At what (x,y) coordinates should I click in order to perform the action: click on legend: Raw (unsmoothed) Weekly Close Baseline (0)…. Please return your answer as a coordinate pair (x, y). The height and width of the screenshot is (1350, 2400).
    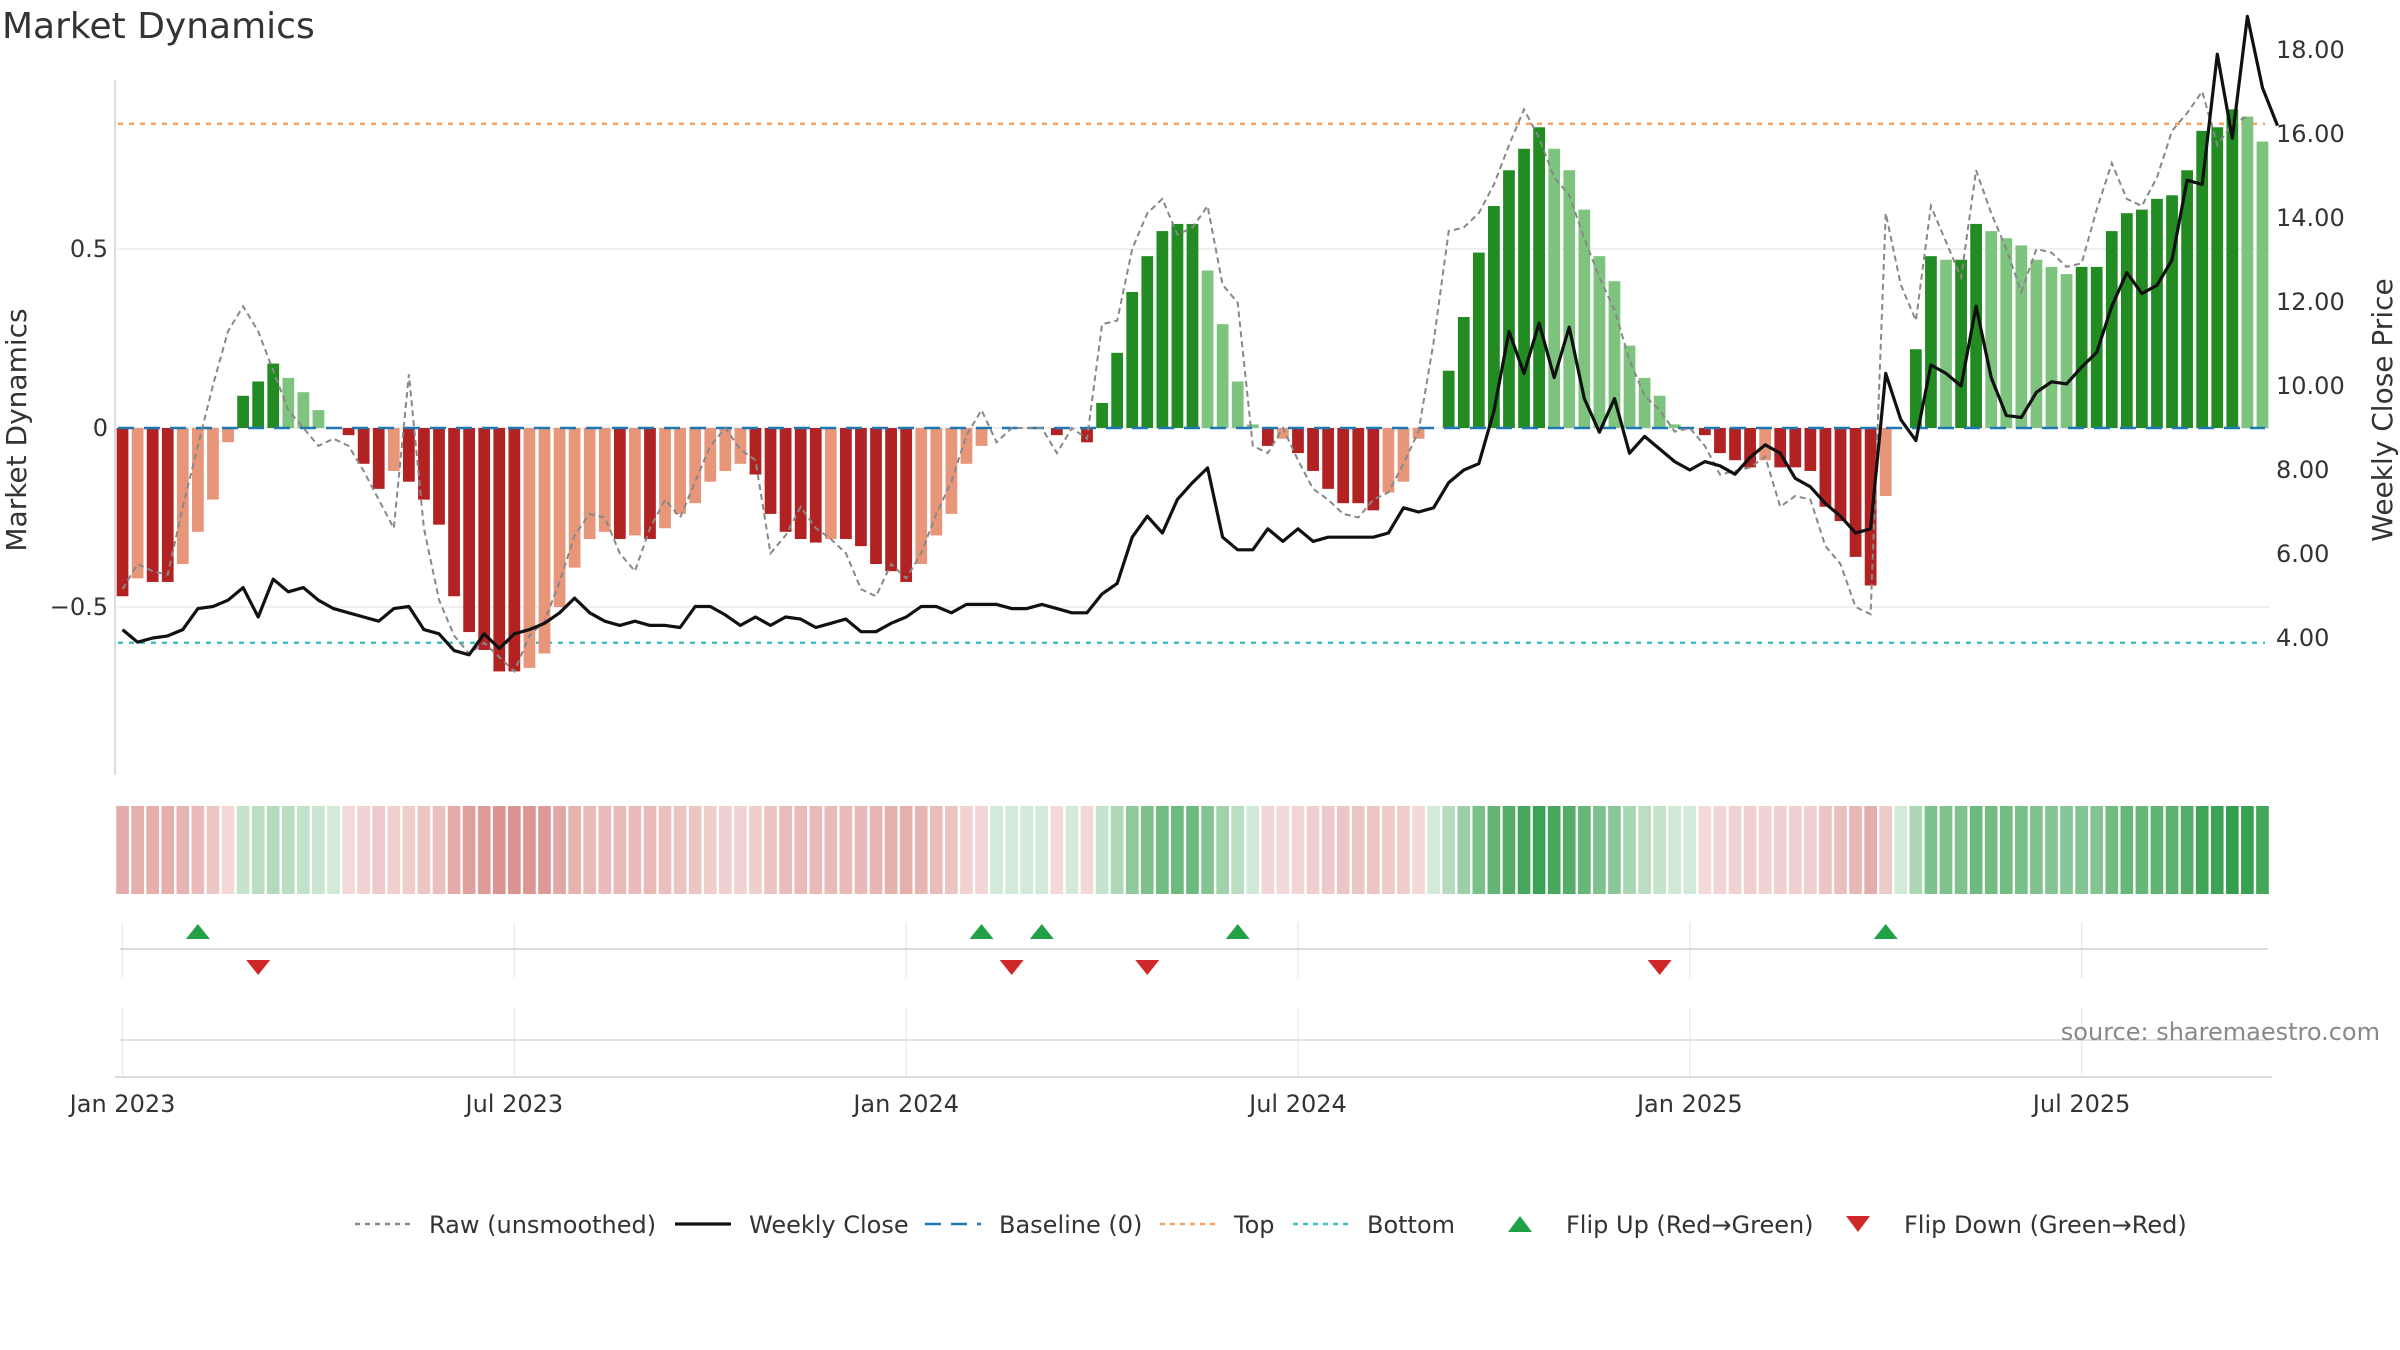
    Looking at the image, I should click on (1271, 1225).